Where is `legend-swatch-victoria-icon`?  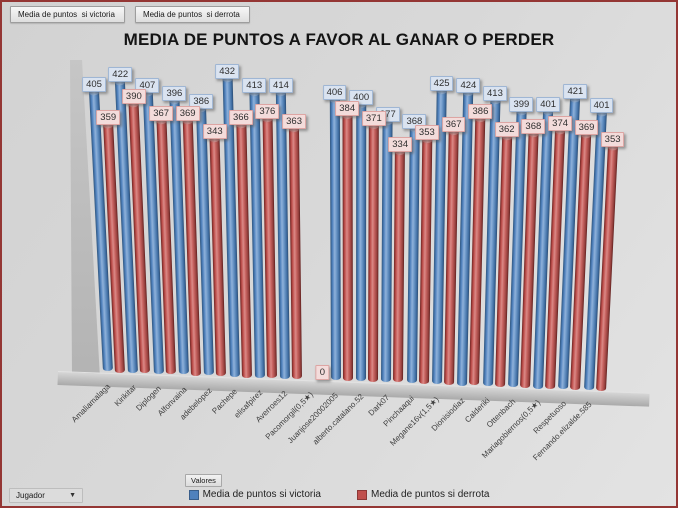
legend-swatch-victoria-icon is located at coordinates (193, 494).